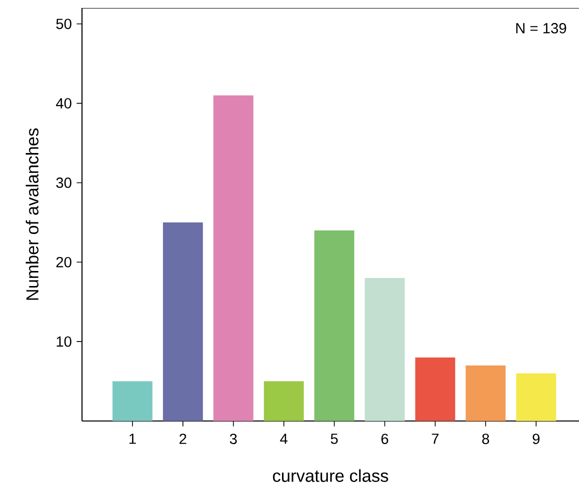 This screenshot has width=579, height=488. Describe the element at coordinates (132, 439) in the screenshot. I see `x-tick-label: 1` at that location.